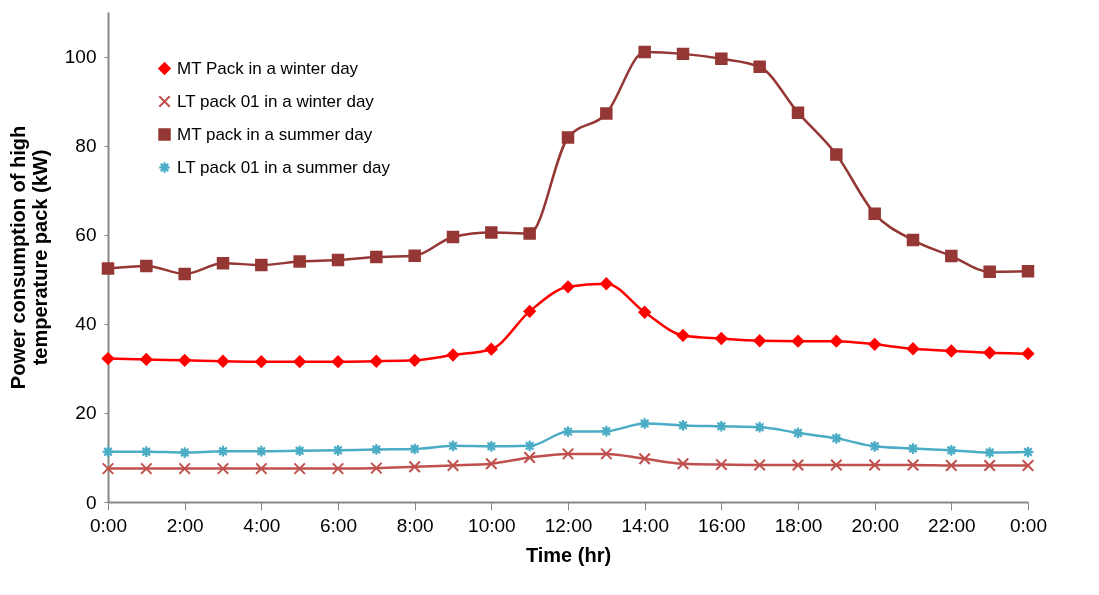  I want to click on x-tick-label: 14:00, so click(645, 525).